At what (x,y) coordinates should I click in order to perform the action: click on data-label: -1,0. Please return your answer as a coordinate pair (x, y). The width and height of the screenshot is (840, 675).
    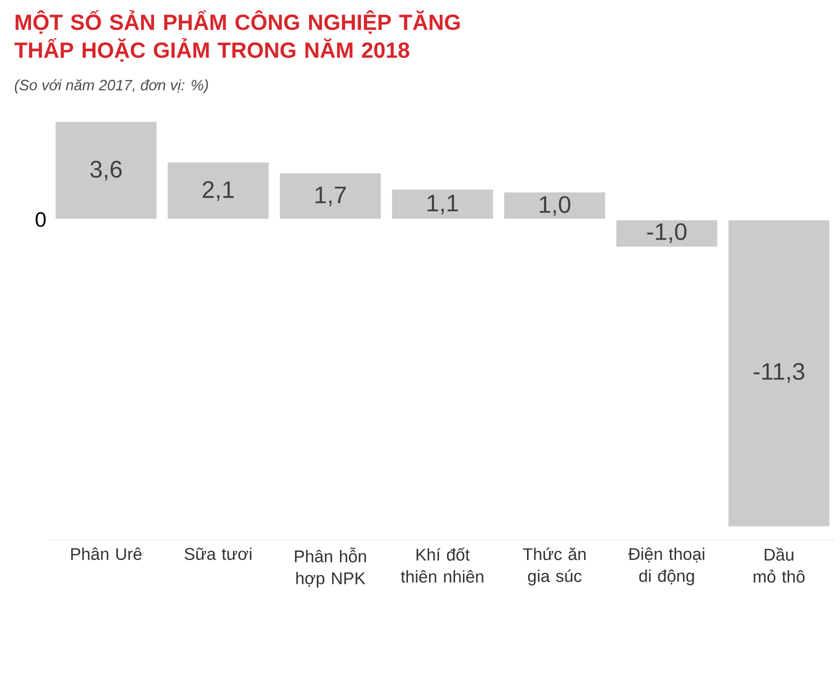
    Looking at the image, I should click on (666, 233).